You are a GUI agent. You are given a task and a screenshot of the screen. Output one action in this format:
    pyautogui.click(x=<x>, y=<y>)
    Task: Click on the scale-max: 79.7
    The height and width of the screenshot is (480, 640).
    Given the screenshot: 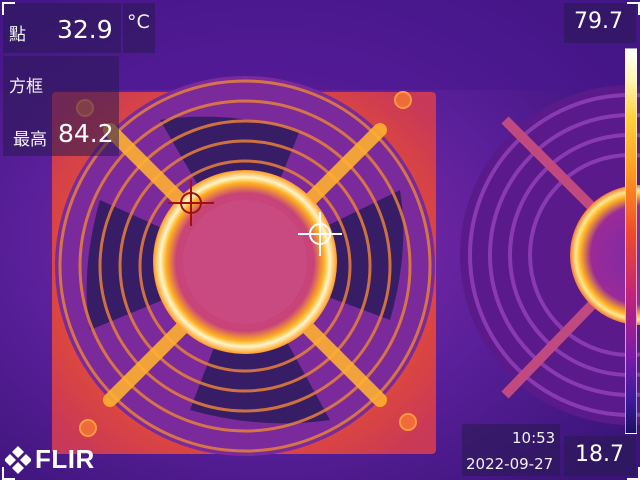 What is the action you would take?
    pyautogui.click(x=598, y=21)
    